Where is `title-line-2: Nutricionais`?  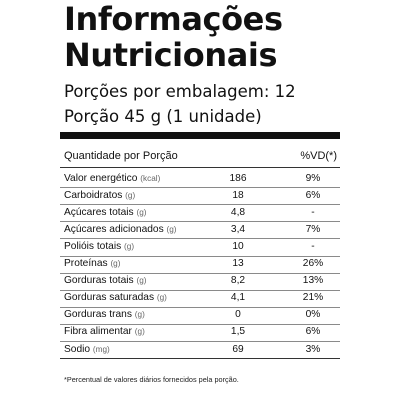
title-line-2: Nutricionais is located at coordinates (171, 55).